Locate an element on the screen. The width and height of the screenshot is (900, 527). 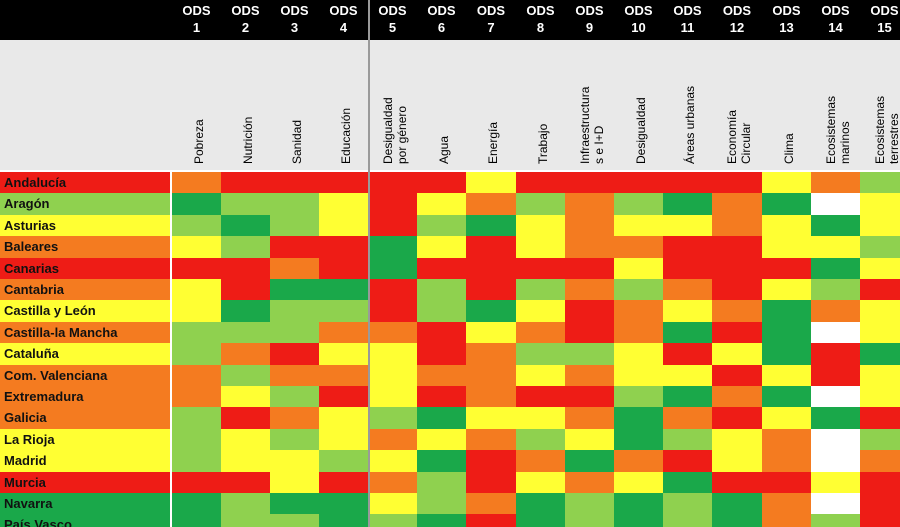
column-label: Energía is located at coordinates (493, 142).